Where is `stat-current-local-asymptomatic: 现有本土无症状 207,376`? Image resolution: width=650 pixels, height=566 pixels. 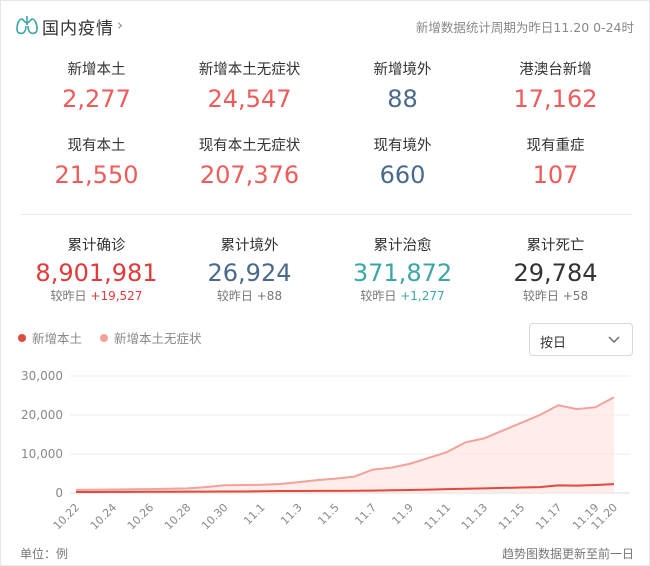
stat-current-local-asymptomatic: 现有本土无症状 207,376 is located at coordinates (249, 161).